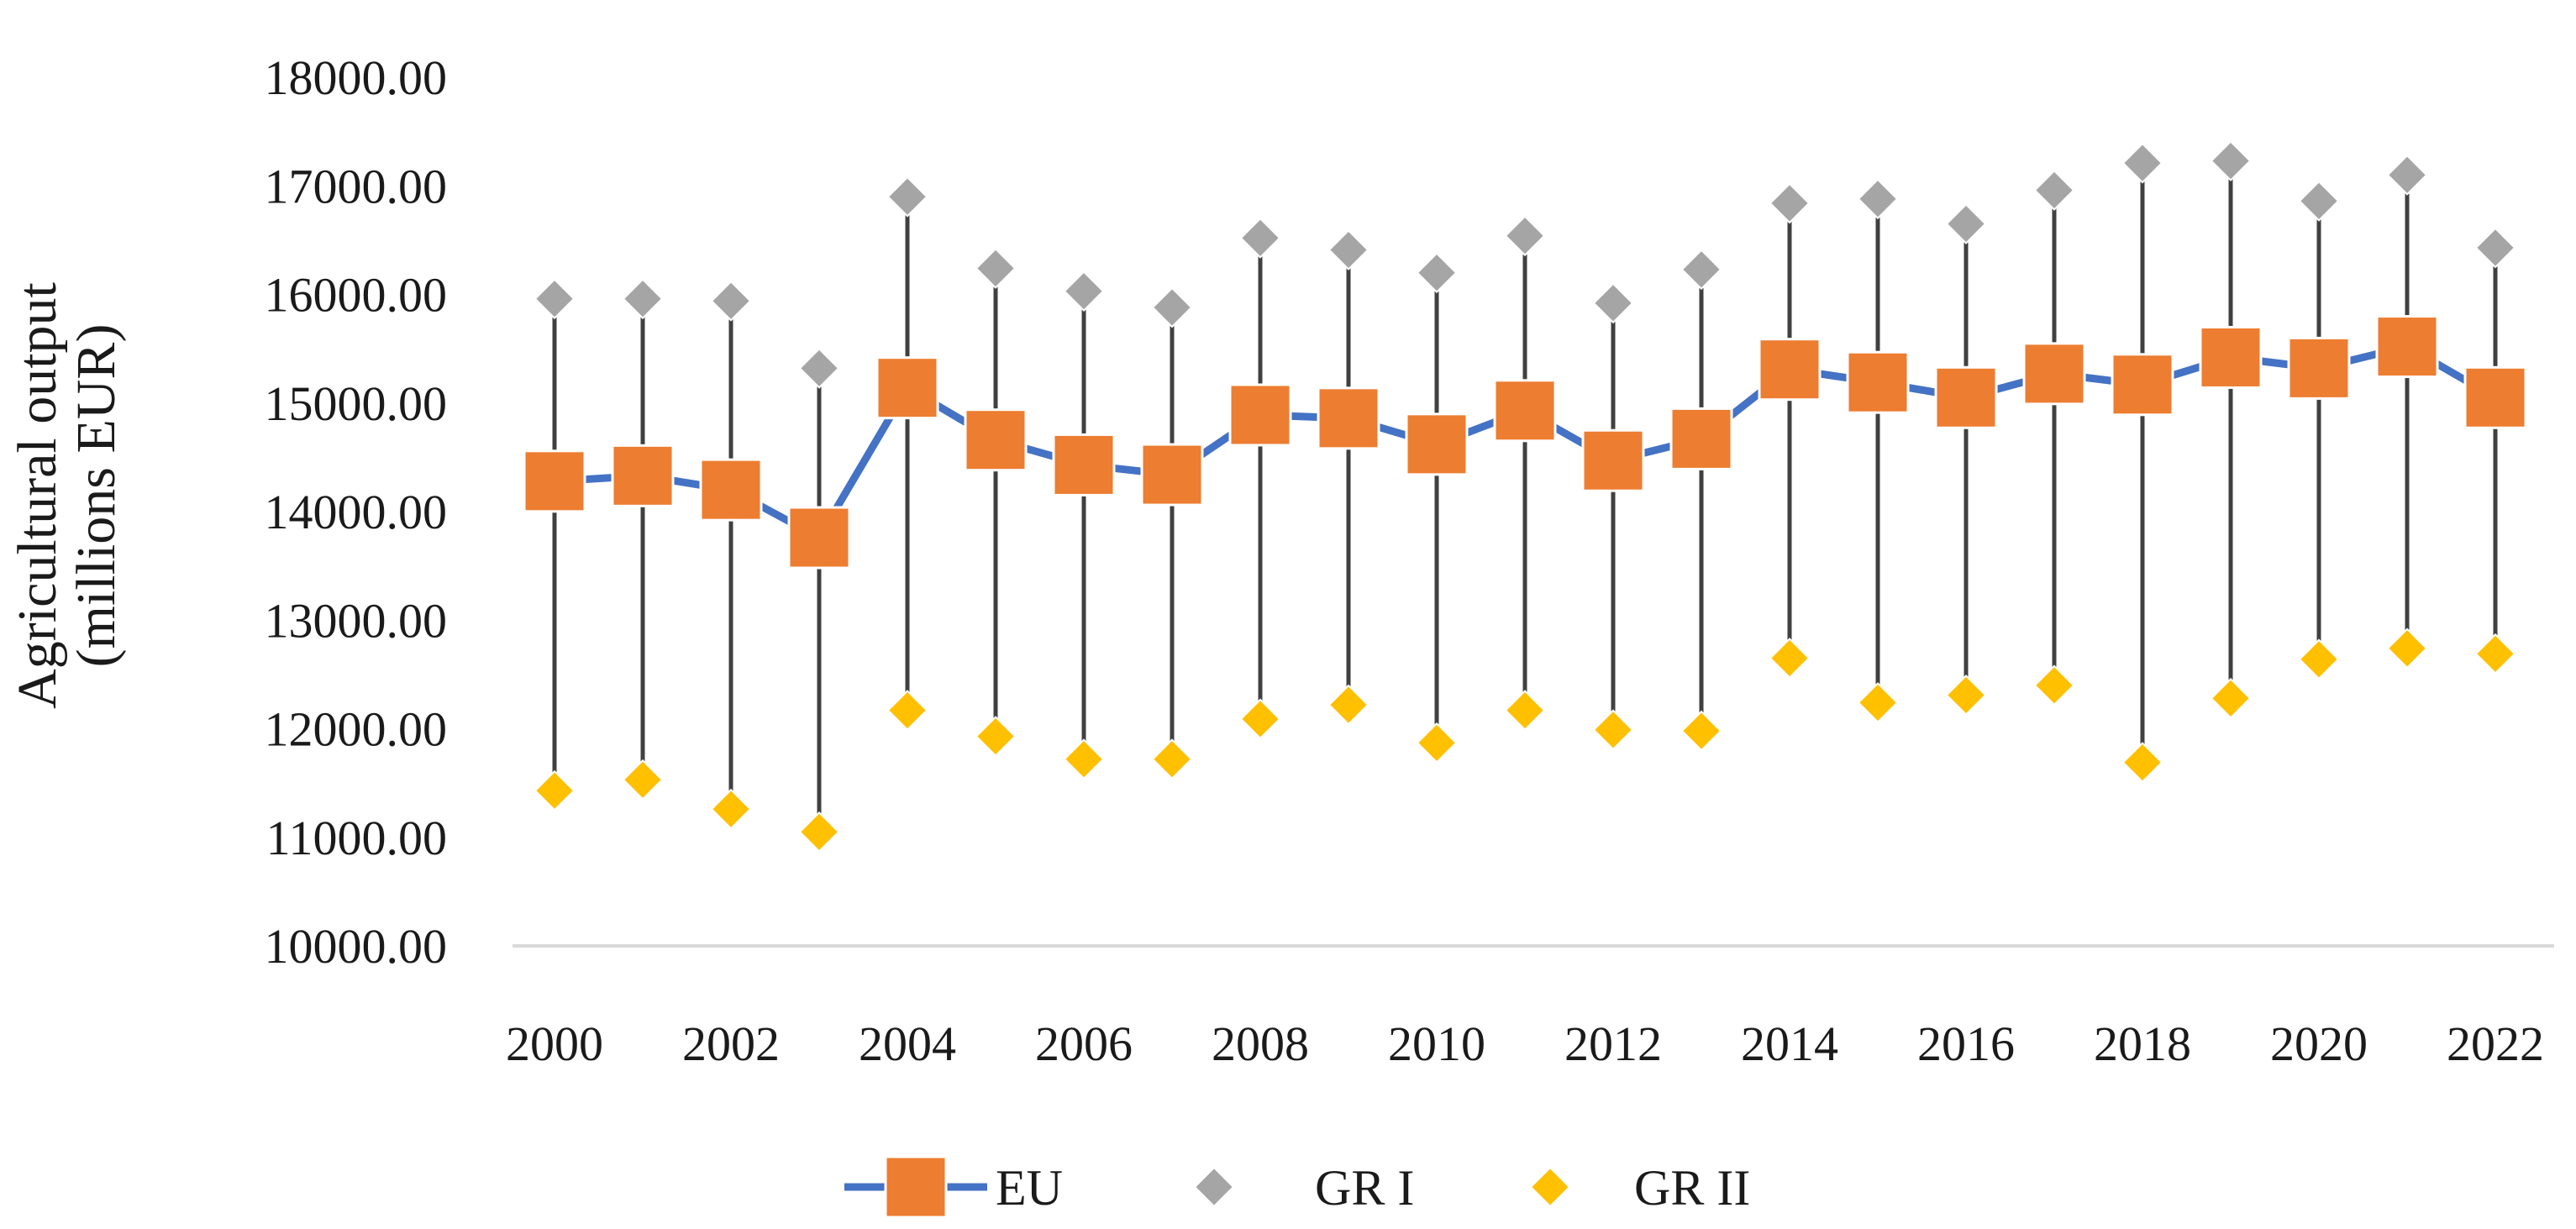 The width and height of the screenshot is (2576, 1229). I want to click on legend-label-gr-i: GR I, so click(1364, 1188).